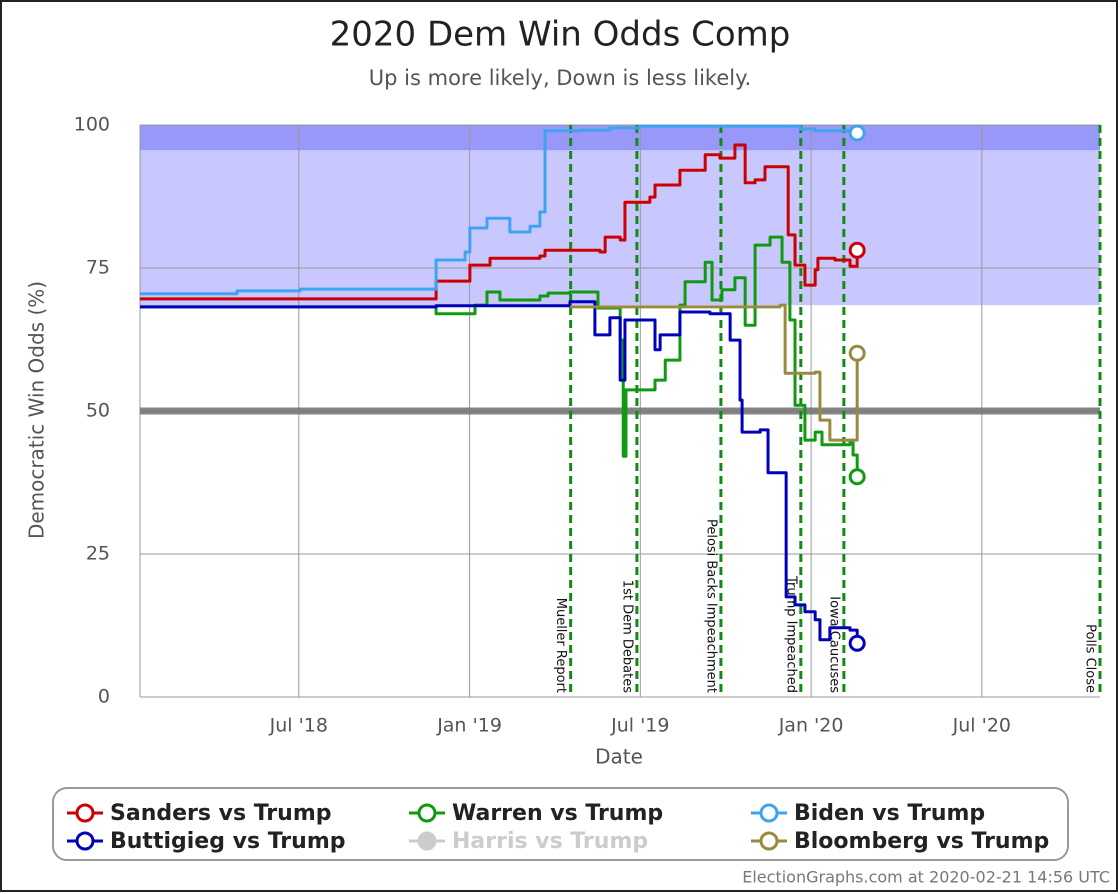 Image resolution: width=1120 pixels, height=894 pixels. What do you see at coordinates (298, 726) in the screenshot?
I see `x-tick-label: Jul '18` at bounding box center [298, 726].